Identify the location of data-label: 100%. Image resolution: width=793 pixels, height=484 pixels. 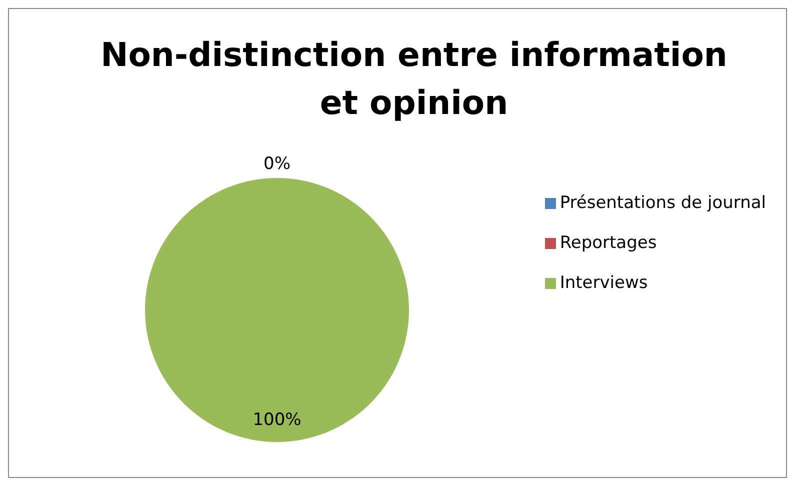
(277, 420).